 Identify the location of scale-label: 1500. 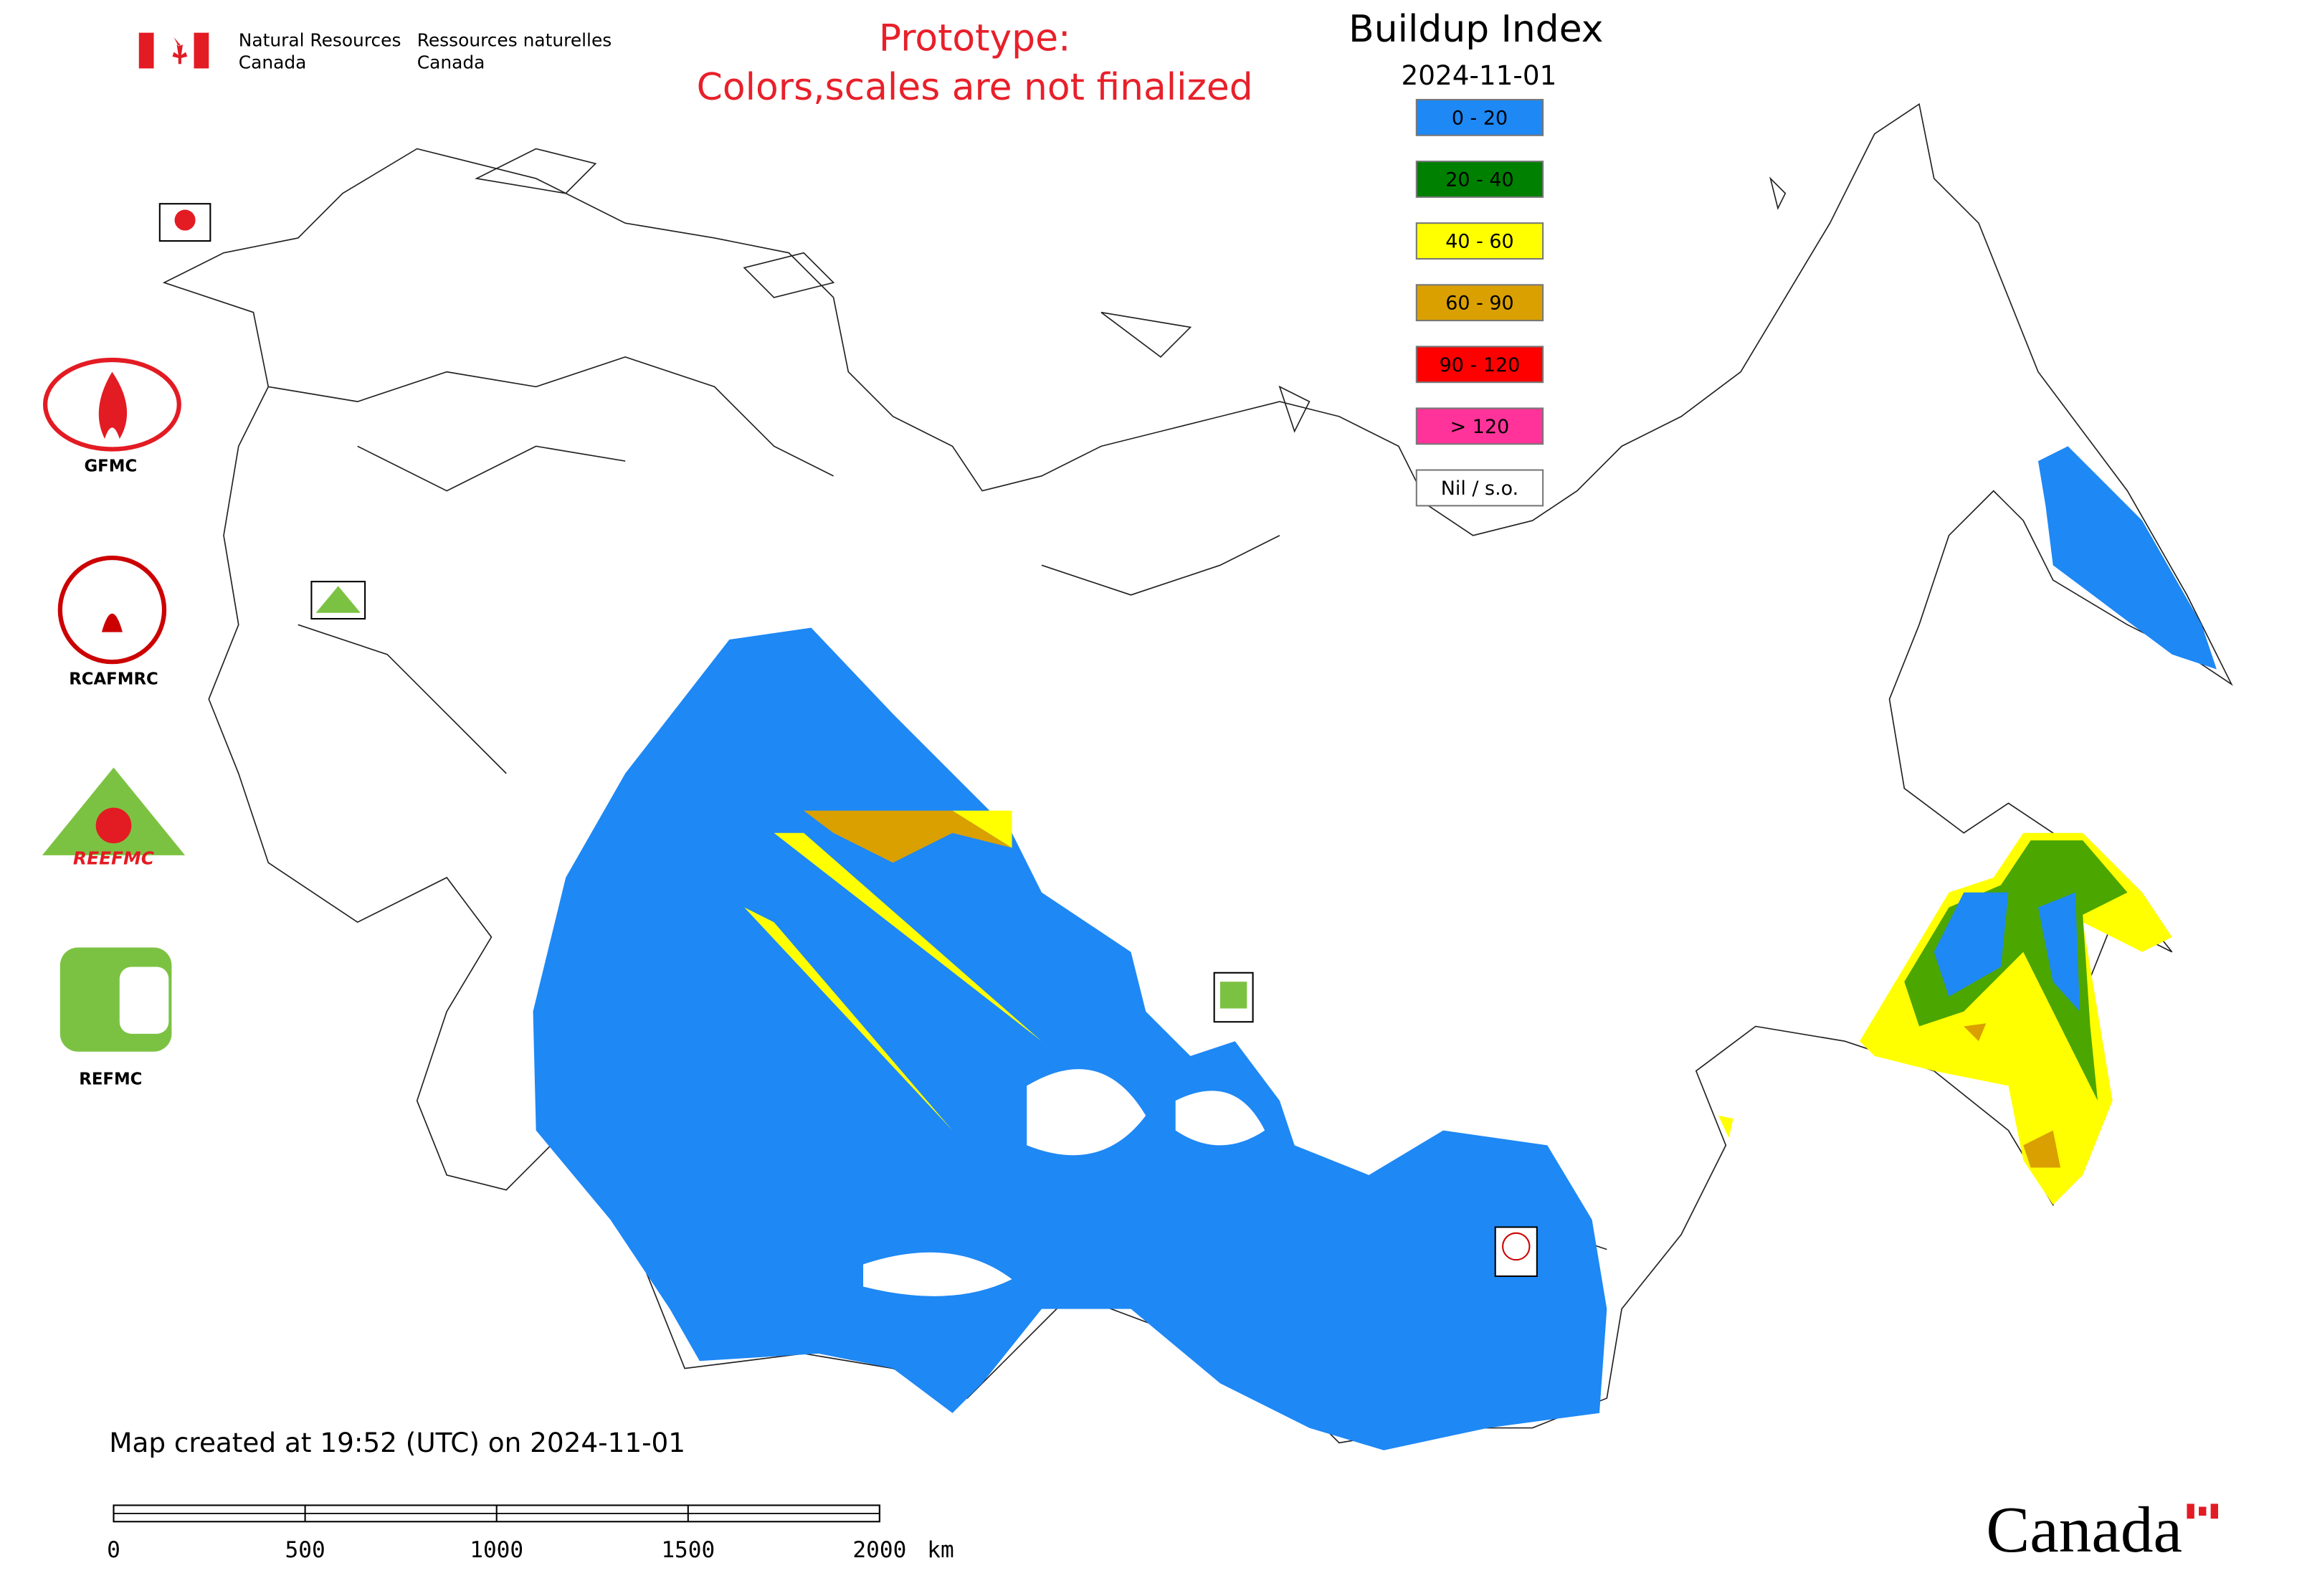
(688, 1550).